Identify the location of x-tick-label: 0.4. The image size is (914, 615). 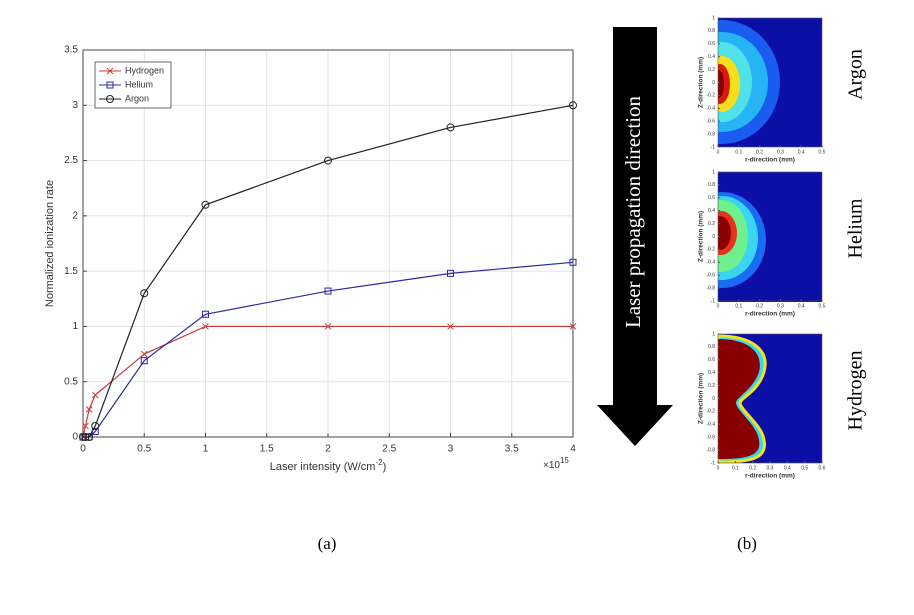
(787, 468).